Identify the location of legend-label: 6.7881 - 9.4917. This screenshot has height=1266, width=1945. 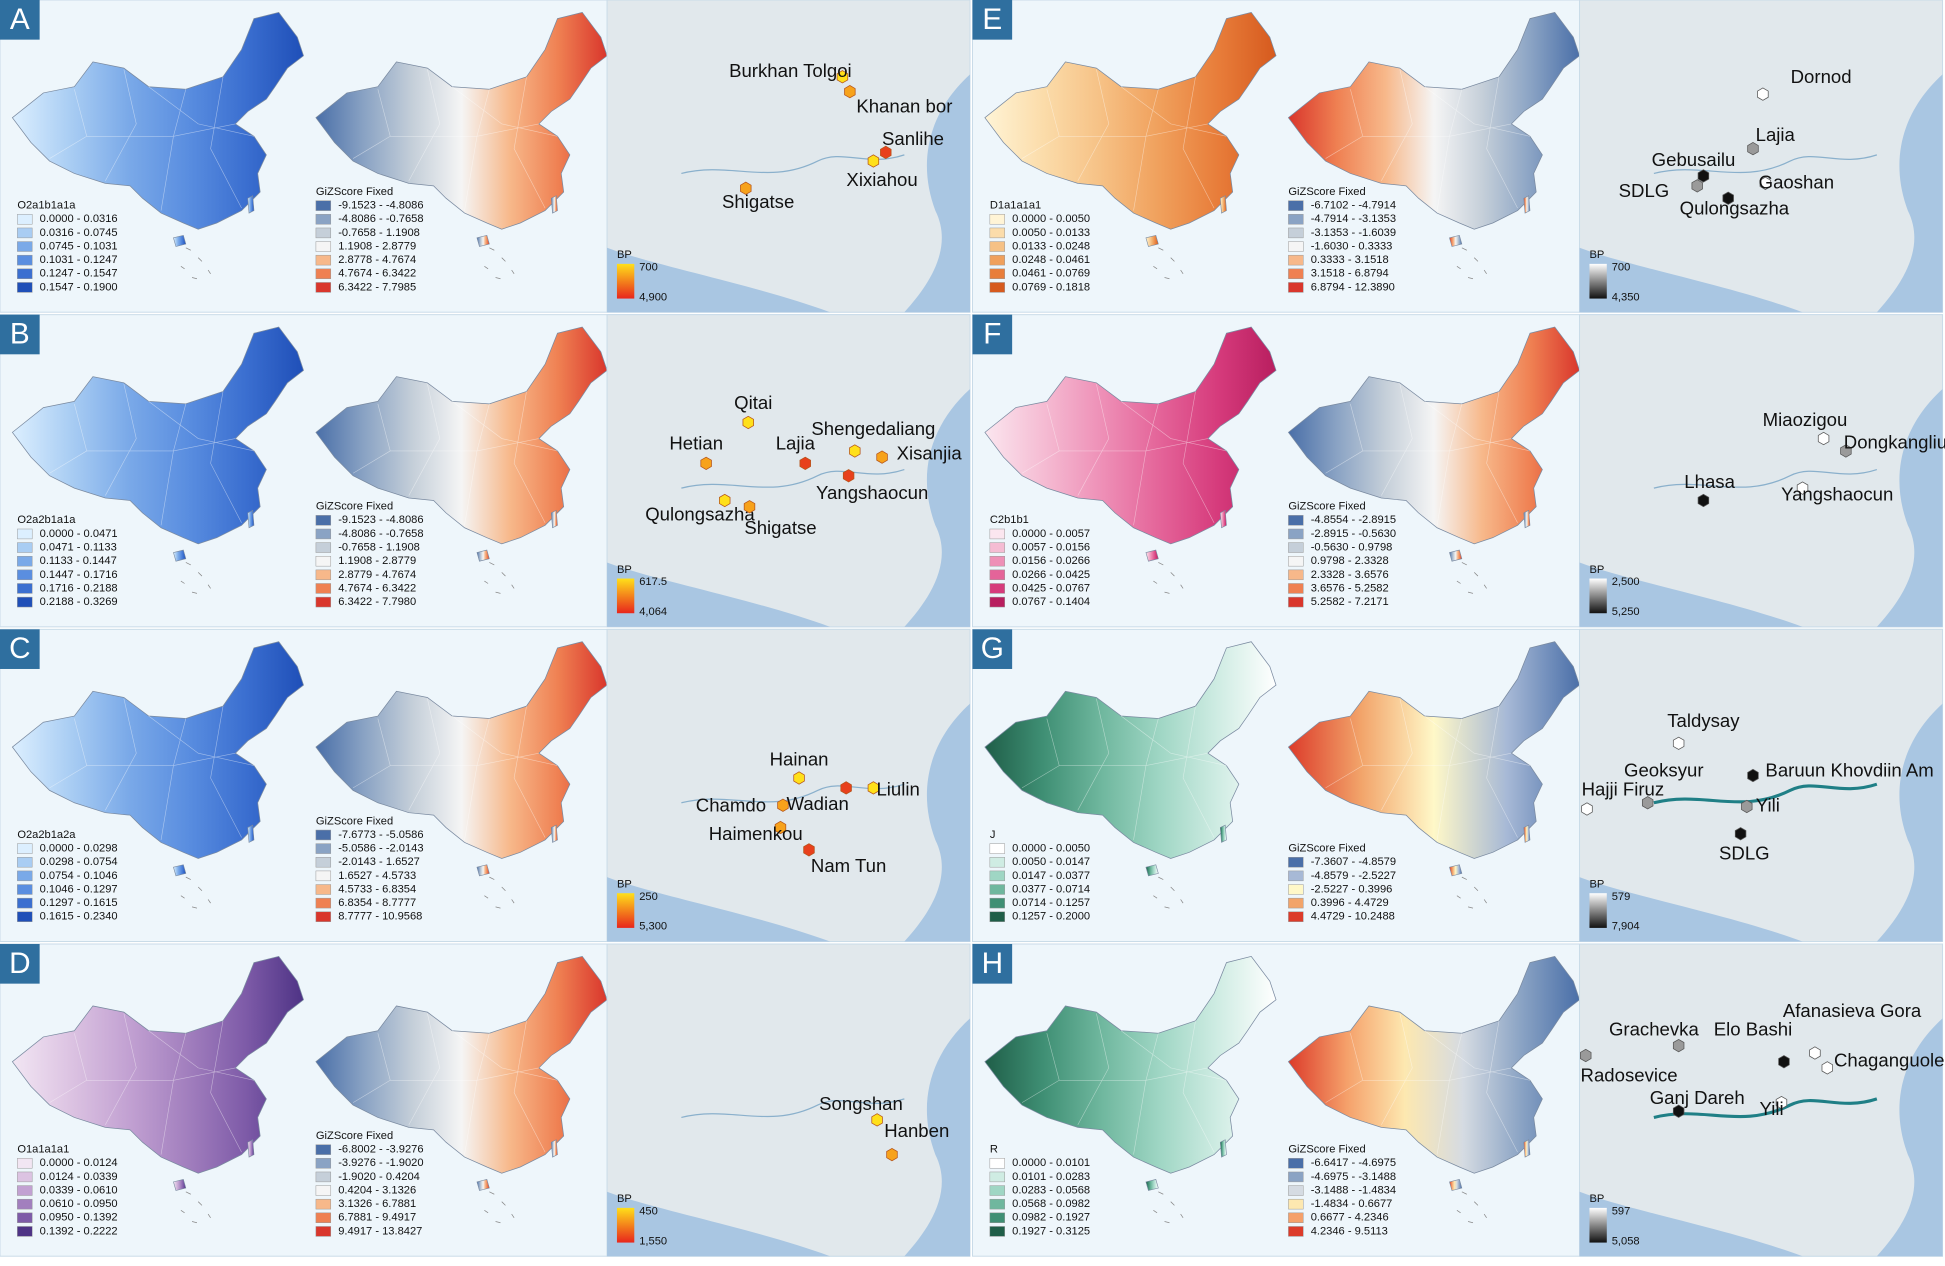
(377, 1218).